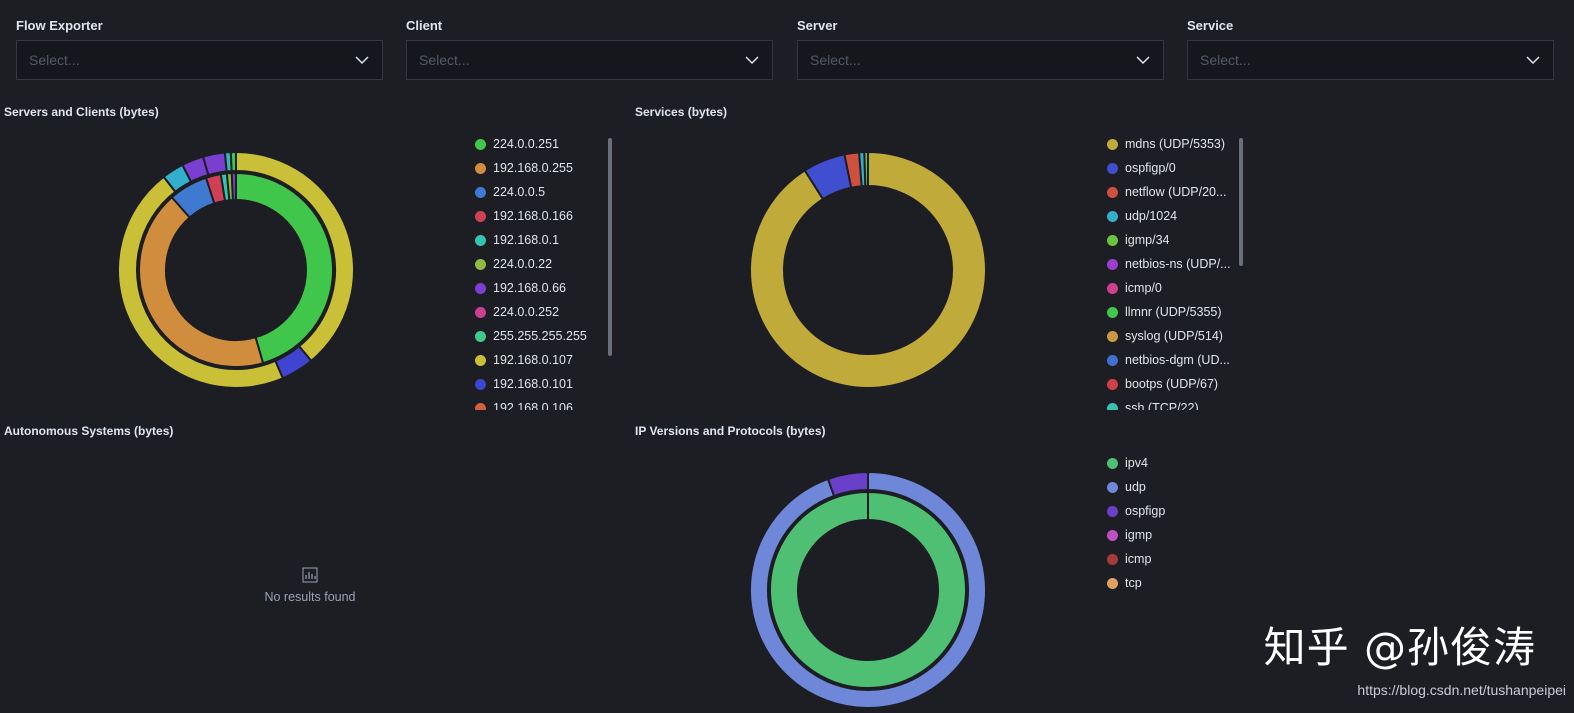  Describe the element at coordinates (526, 240) in the screenshot. I see `legend-label: 192.168.0.1` at that location.